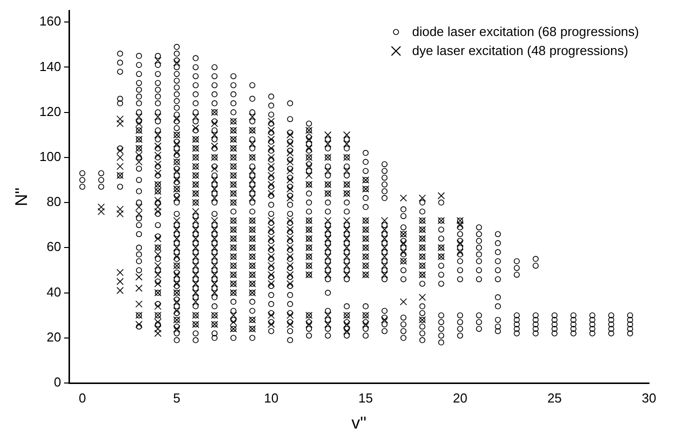 The image size is (679, 442). I want to click on y-tick-label: 40, so click(54, 292).